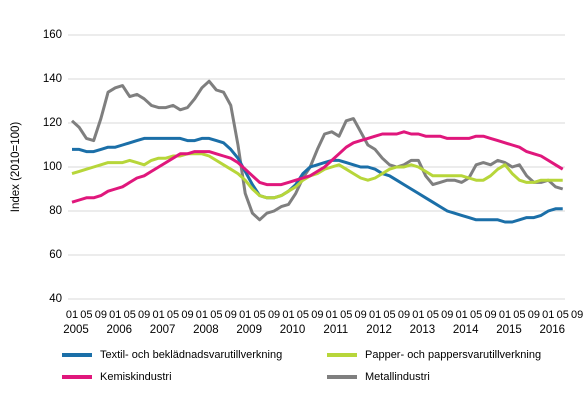 The image size is (584, 394). What do you see at coordinates (52, 79) in the screenshot?
I see `y-tick-label: 140` at bounding box center [52, 79].